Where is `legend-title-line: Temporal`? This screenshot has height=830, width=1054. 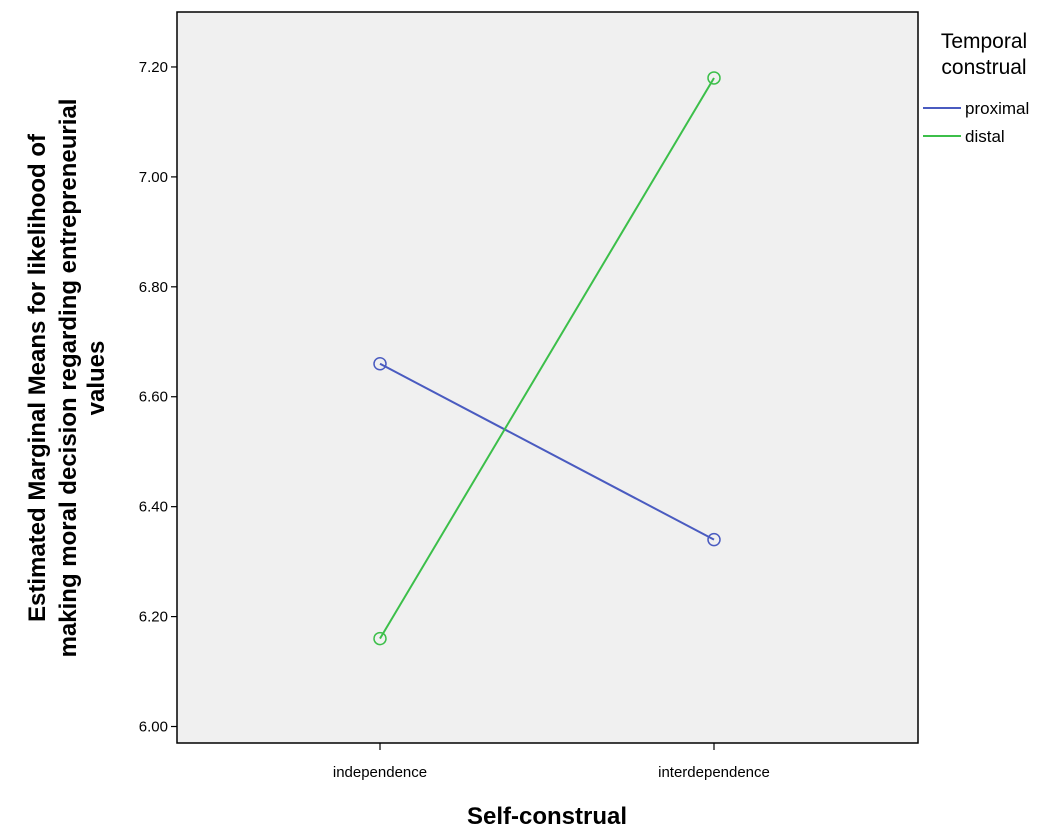
legend-title-line: Temporal is located at coordinates (984, 41).